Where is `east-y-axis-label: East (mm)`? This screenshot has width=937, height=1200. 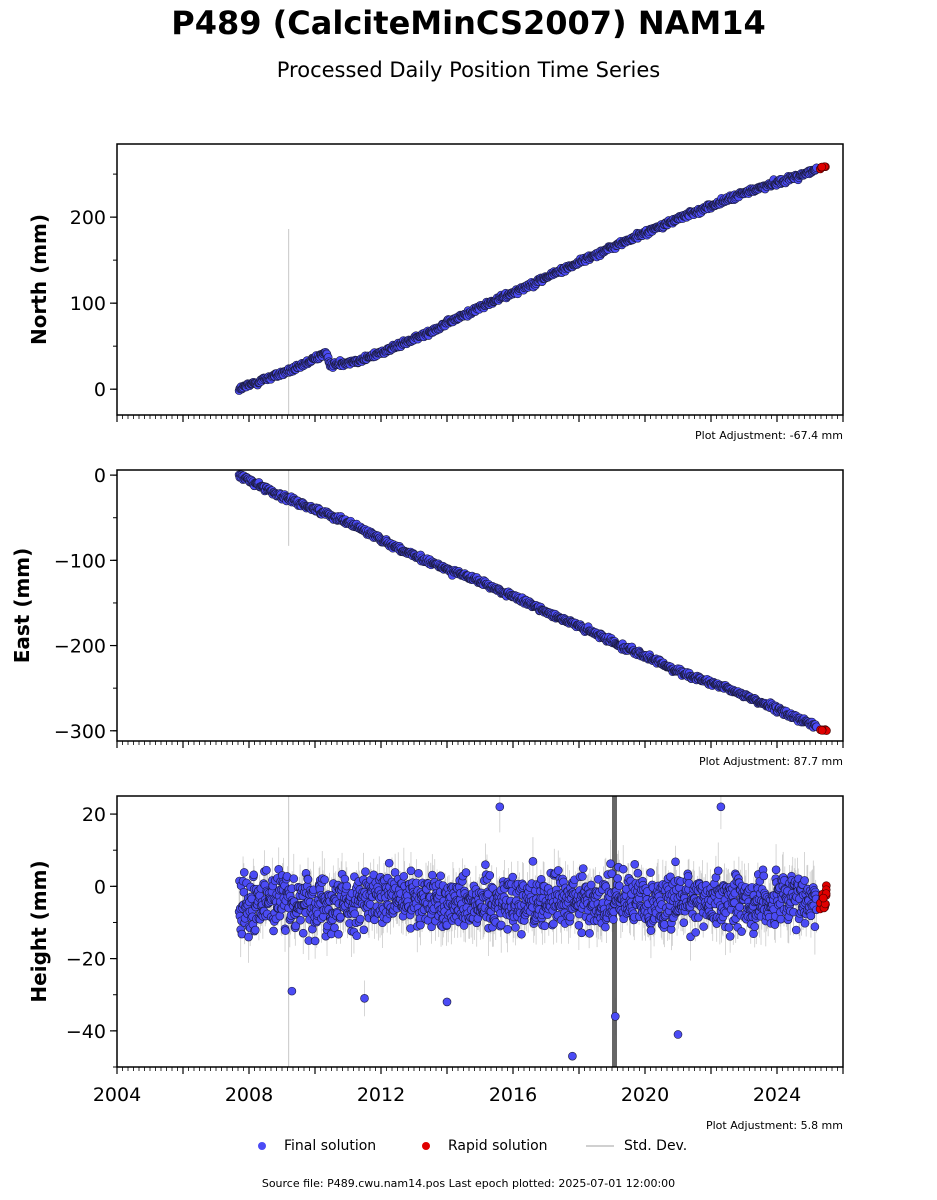 east-y-axis-label: East (mm) is located at coordinates (22, 606).